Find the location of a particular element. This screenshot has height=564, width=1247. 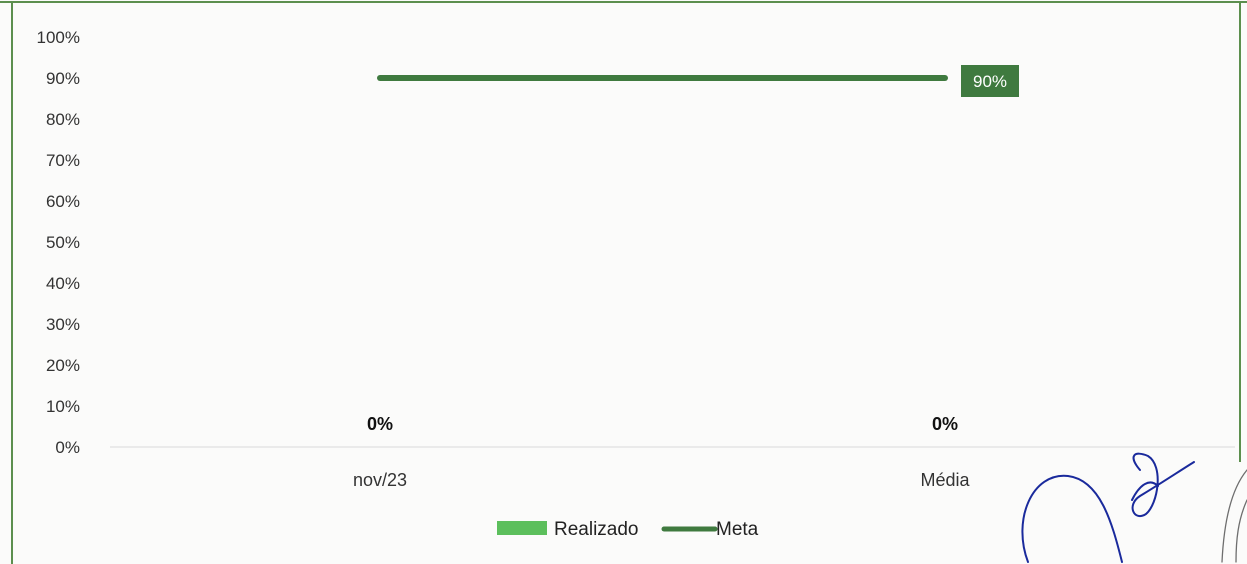

y-tick-label: 20% is located at coordinates (63, 365).